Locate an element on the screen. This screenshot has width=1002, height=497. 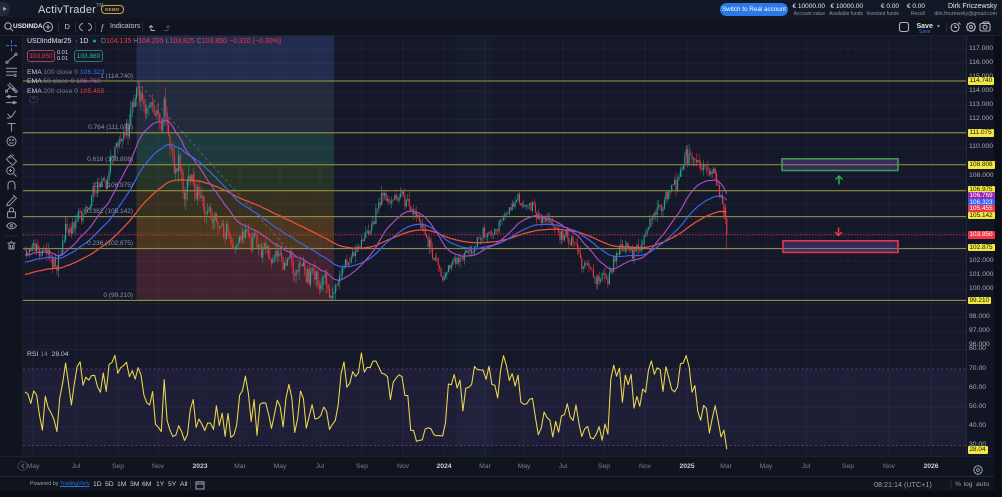
svg-text: f is located at coordinates (103, 27).